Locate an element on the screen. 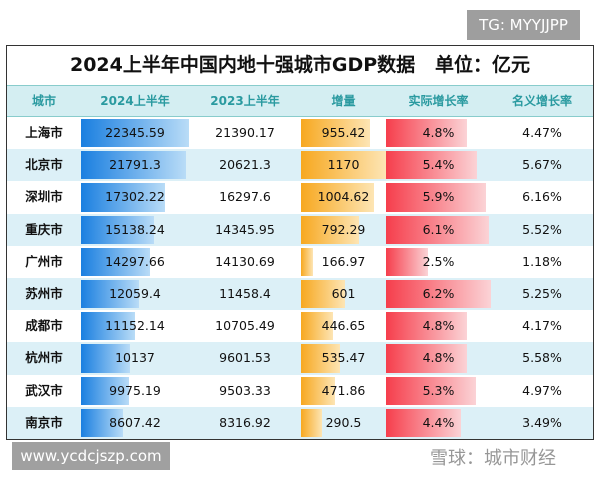  gdp-2023-cell: 9601.53 is located at coordinates (245, 358).